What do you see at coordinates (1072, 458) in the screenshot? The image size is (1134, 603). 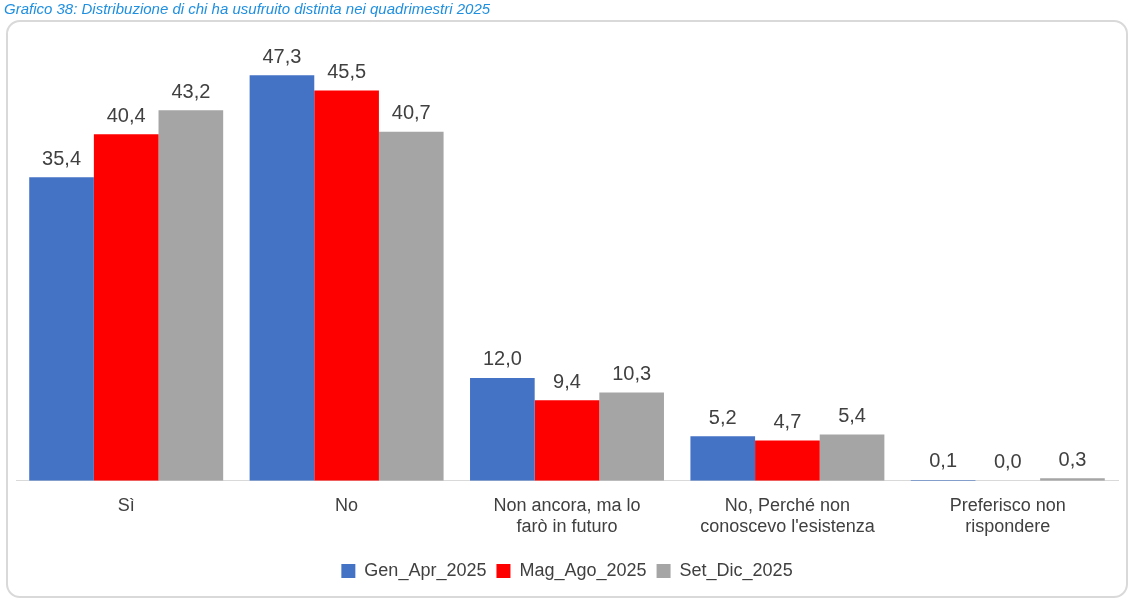 I see `data-label: 0,3` at bounding box center [1072, 458].